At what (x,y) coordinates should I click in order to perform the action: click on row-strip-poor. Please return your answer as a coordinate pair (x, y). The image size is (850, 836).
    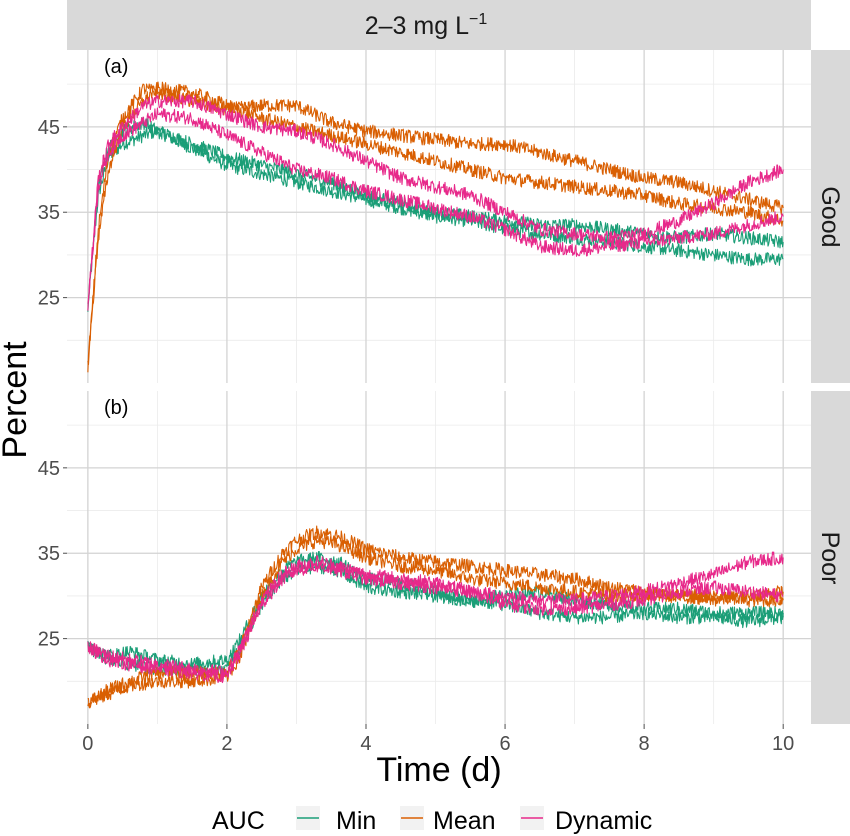
    Looking at the image, I should click on (830, 557).